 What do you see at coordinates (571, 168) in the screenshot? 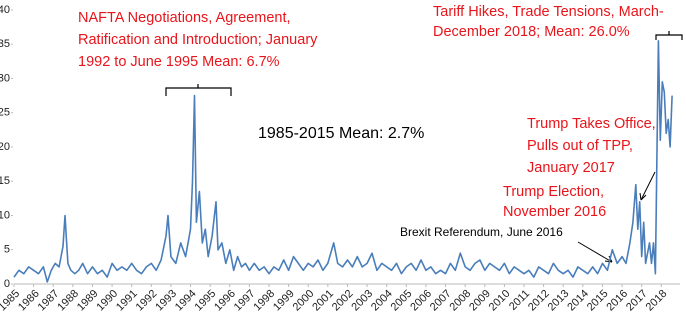
I see `annotation: January 2017` at bounding box center [571, 168].